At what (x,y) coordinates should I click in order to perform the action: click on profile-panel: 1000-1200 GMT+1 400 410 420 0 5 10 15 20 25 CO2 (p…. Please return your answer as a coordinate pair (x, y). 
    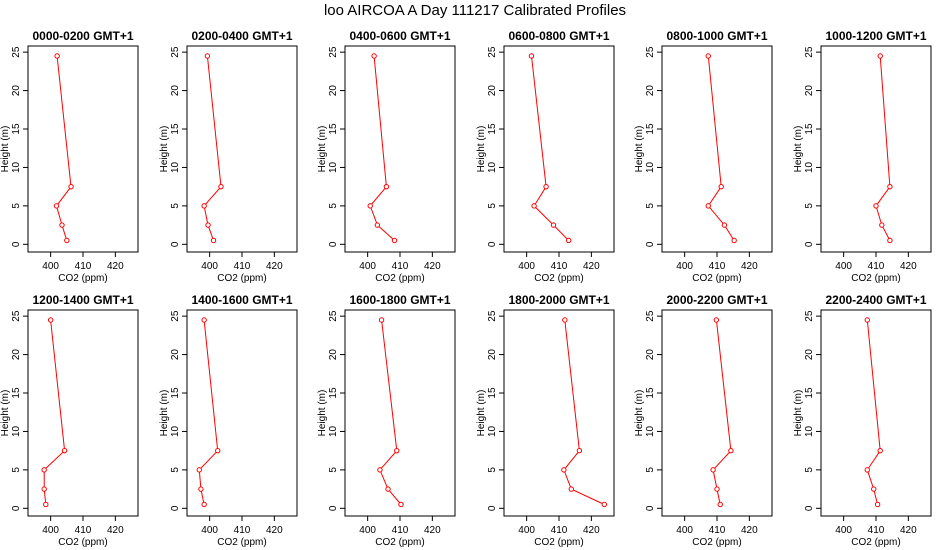
    Looking at the image, I should click on (862, 156).